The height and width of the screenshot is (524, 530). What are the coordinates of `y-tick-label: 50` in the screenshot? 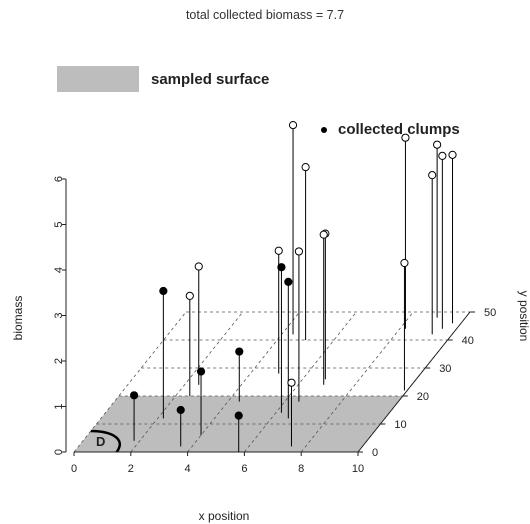 It's located at (490, 313).